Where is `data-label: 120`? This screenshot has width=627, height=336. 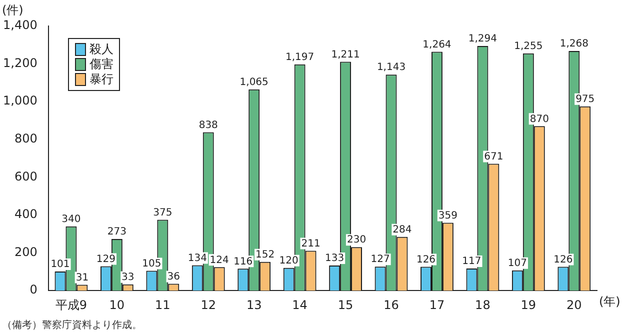
data-label: 120 is located at coordinates (288, 261).